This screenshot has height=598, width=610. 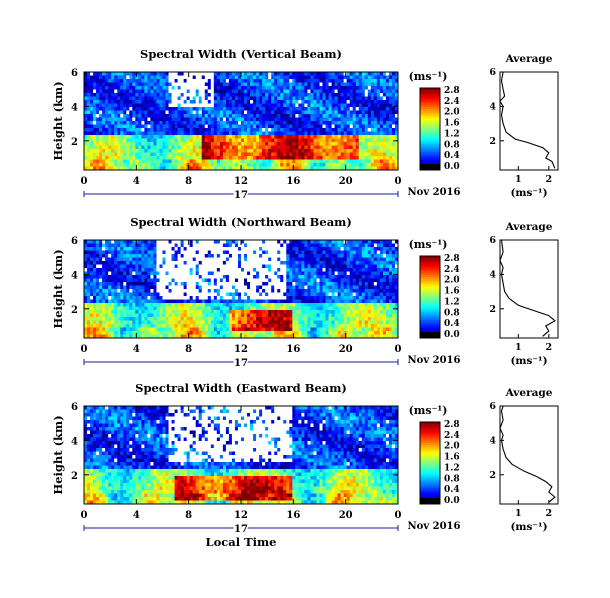 I want to click on colorbar-unit: (ms⁻¹), so click(x=428, y=410).